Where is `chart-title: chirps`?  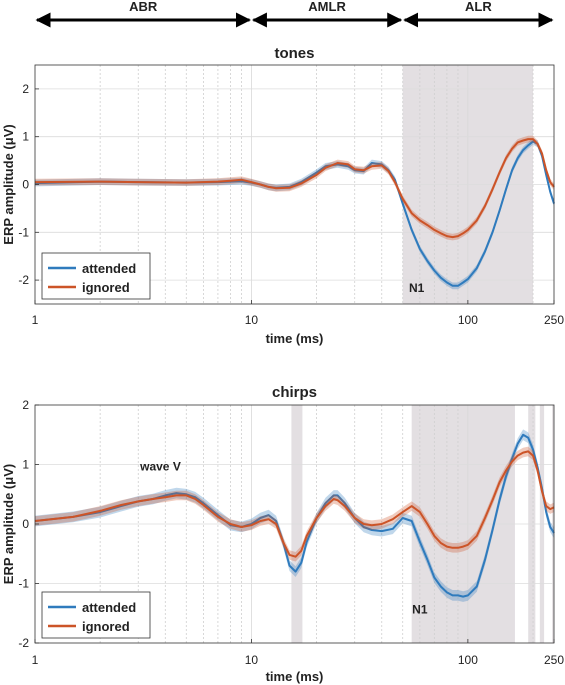 chart-title: chirps is located at coordinates (294, 392).